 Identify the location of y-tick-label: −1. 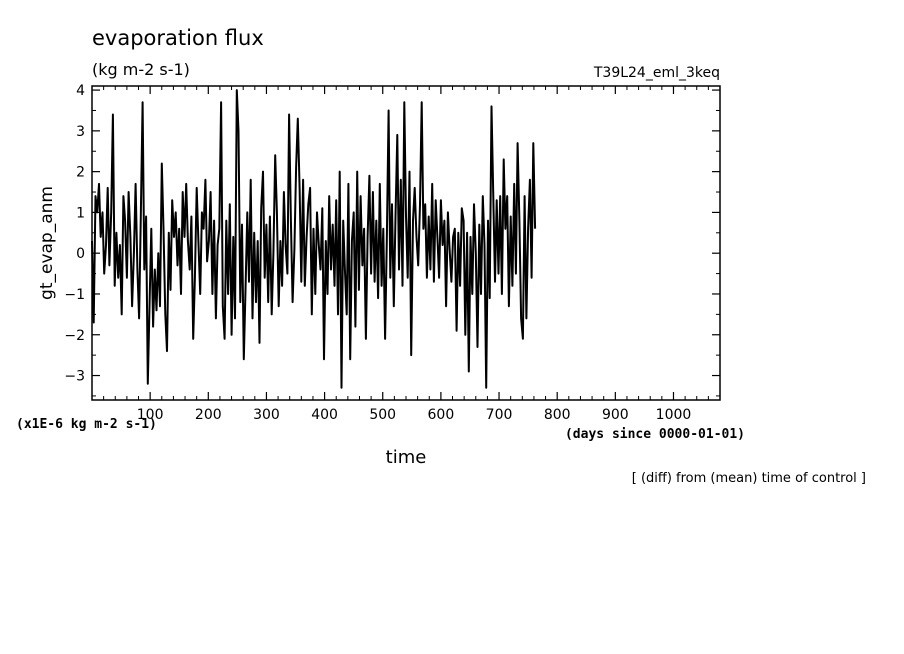
(74, 295).